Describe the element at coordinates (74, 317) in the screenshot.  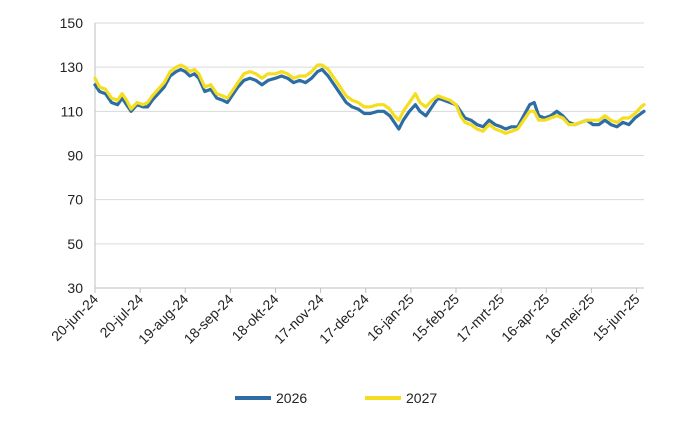
I see `x-tick-label: 20-jun-24` at that location.